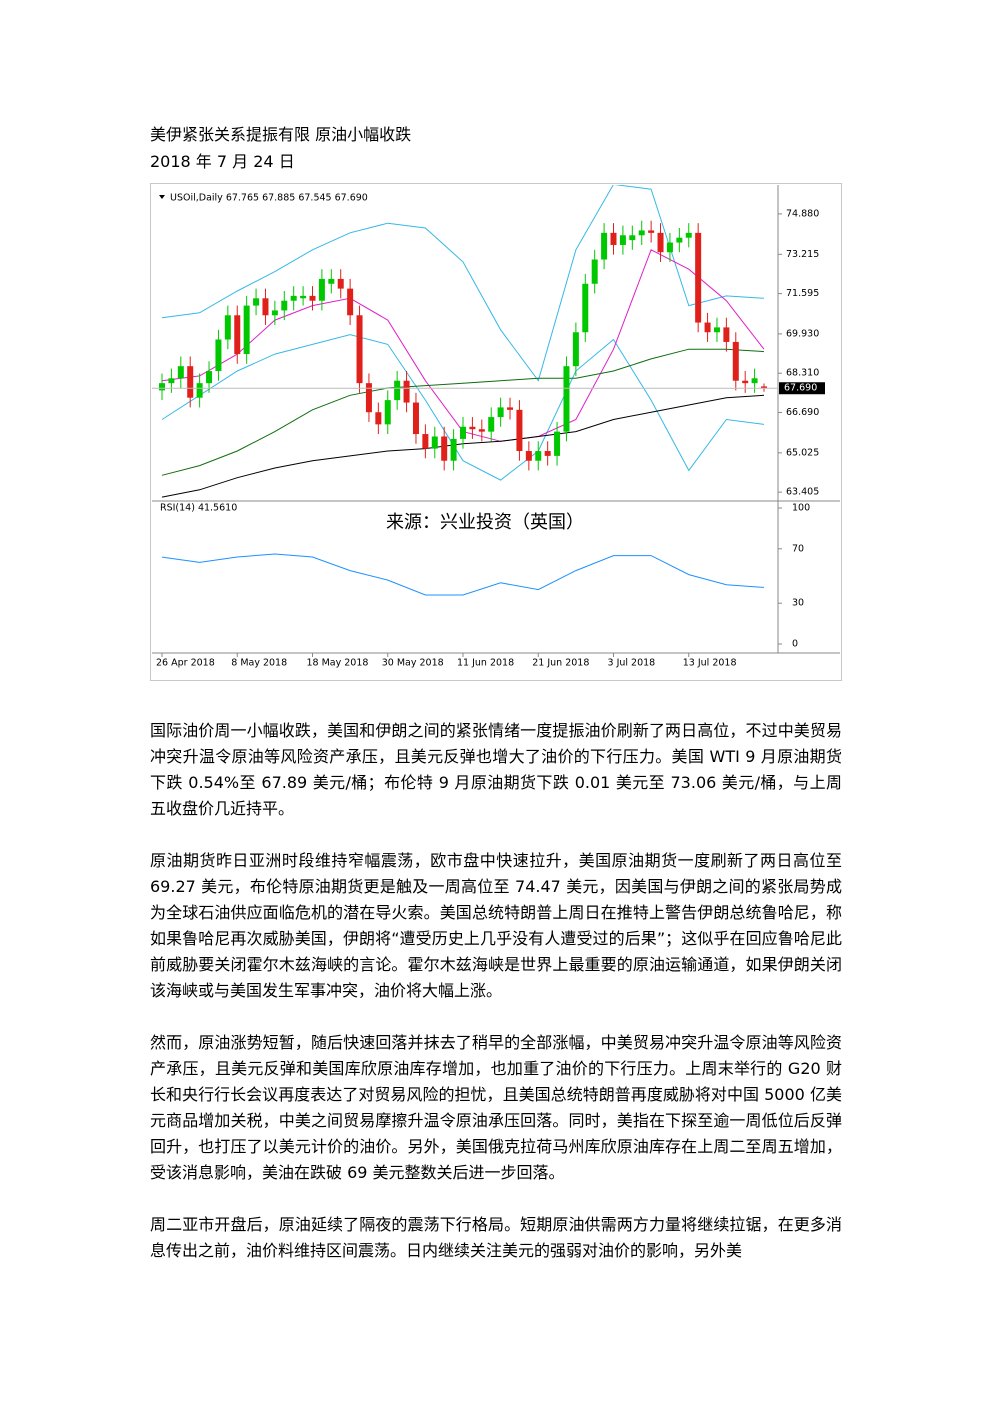 The width and height of the screenshot is (992, 1403). Describe the element at coordinates (485, 522) in the screenshot. I see `watermark: 来源：兴业投资（英国）` at that location.